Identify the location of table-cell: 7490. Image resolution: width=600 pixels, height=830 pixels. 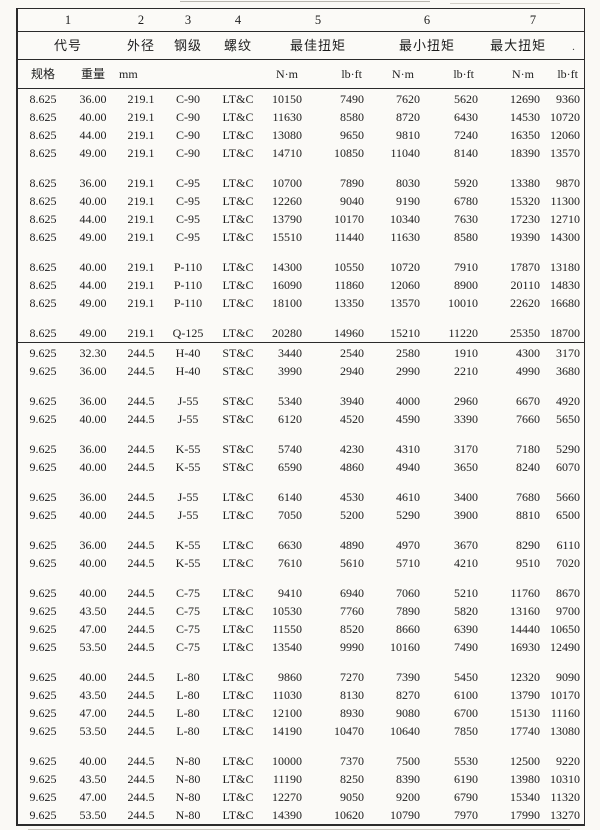
(352, 99).